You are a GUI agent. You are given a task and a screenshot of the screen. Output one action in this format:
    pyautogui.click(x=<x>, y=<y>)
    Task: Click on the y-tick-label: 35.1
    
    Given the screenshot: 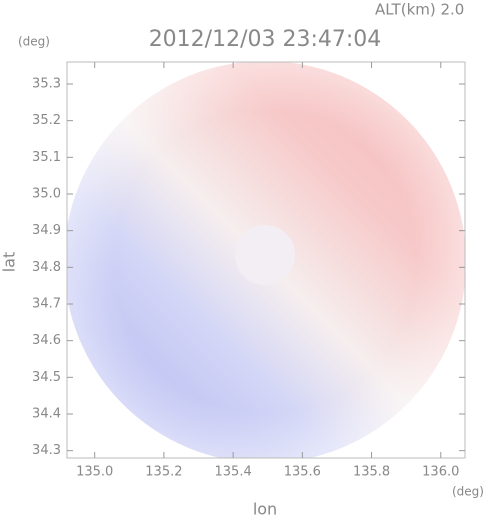 What is the action you would take?
    pyautogui.click(x=46, y=157)
    